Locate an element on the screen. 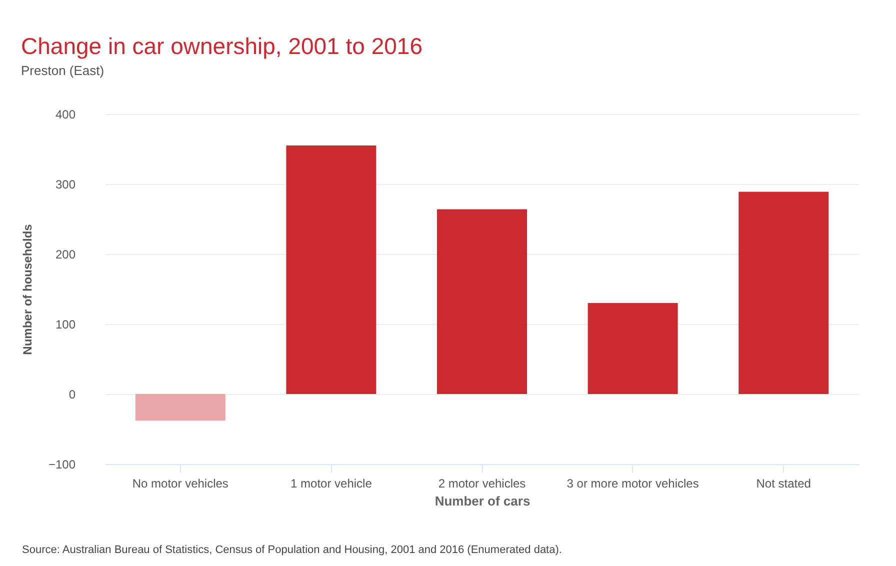  y-tick-label: 100 is located at coordinates (65, 325).